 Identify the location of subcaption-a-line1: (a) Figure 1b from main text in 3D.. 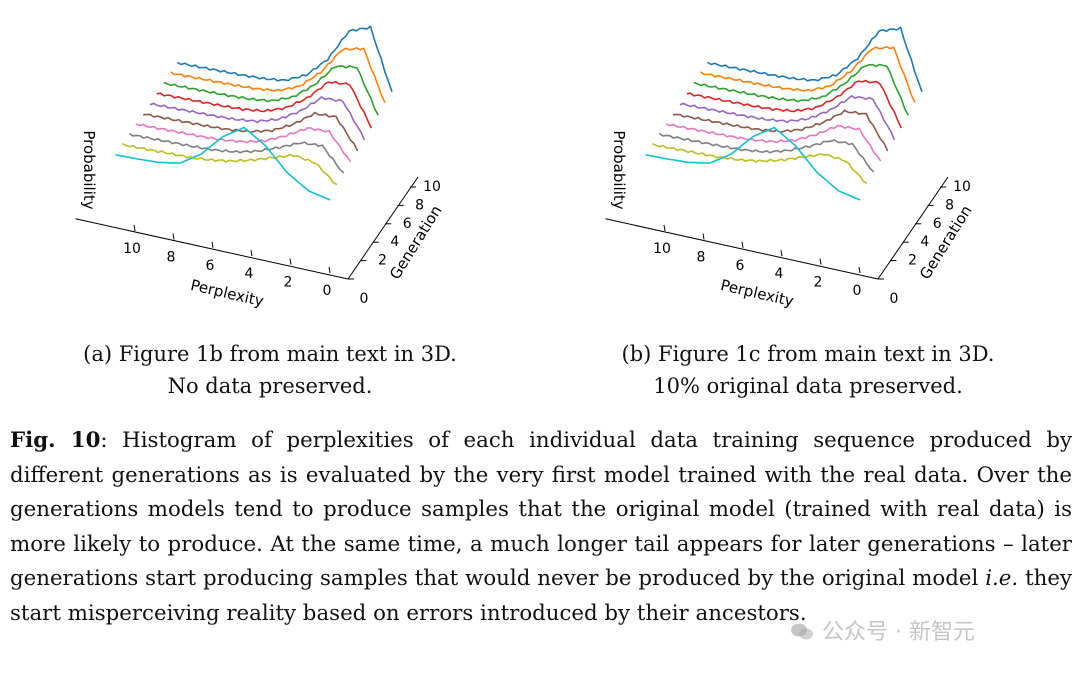
(270, 354).